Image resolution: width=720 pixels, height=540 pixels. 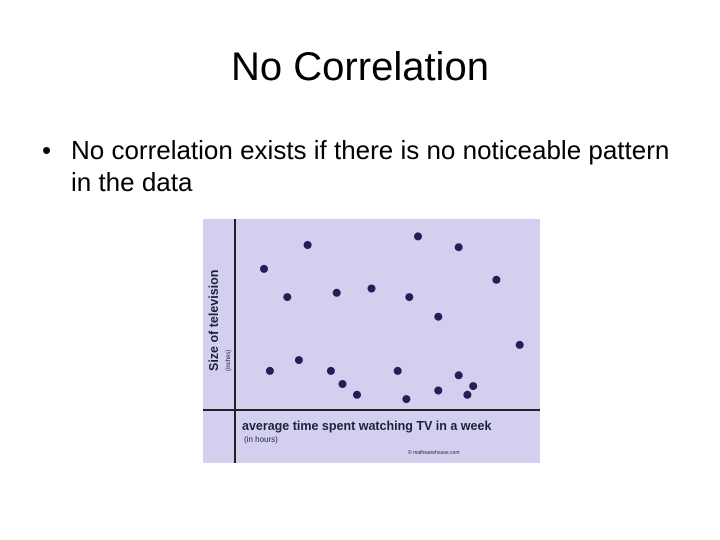 What do you see at coordinates (261, 439) in the screenshot?
I see `x-axis-sublabel: (in hours)` at bounding box center [261, 439].